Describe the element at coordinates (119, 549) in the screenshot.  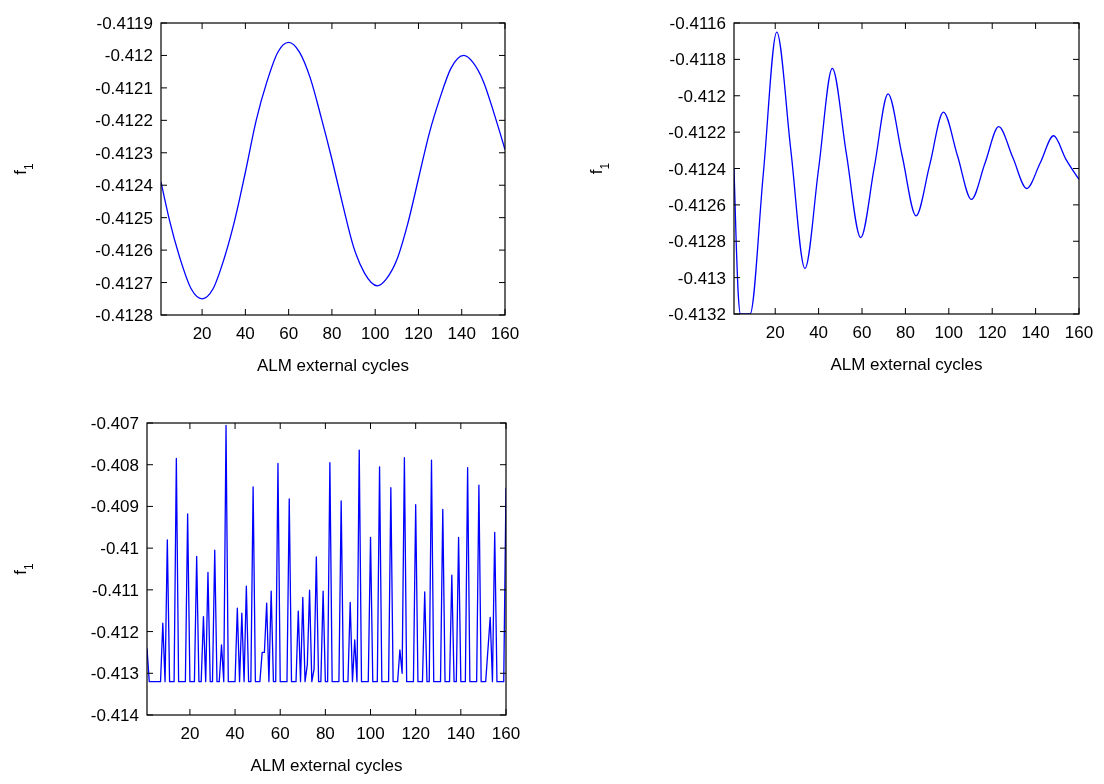
I see `y-tick-label: -0.41` at that location.